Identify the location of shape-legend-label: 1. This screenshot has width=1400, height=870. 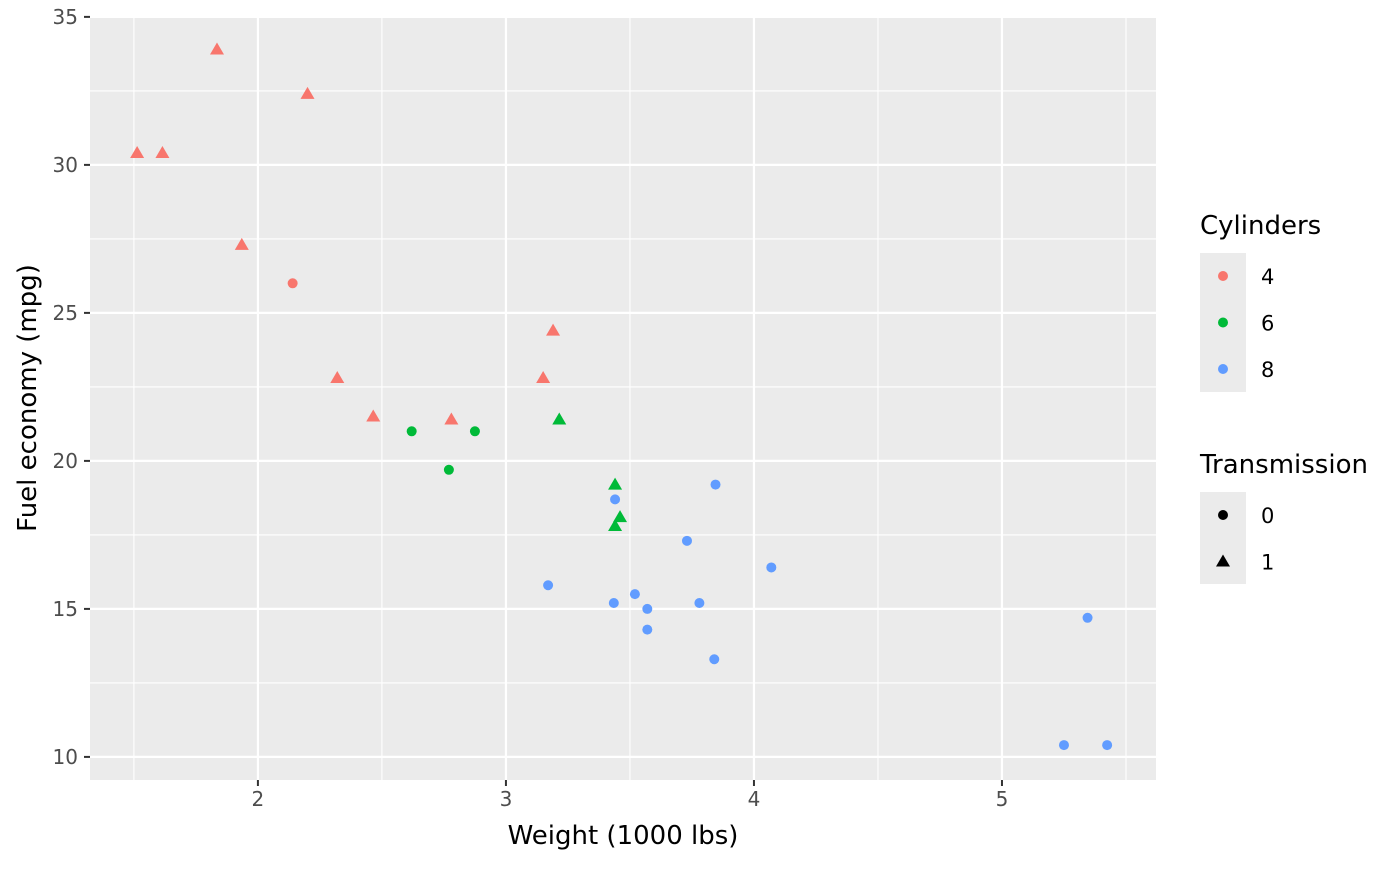
(1267, 563).